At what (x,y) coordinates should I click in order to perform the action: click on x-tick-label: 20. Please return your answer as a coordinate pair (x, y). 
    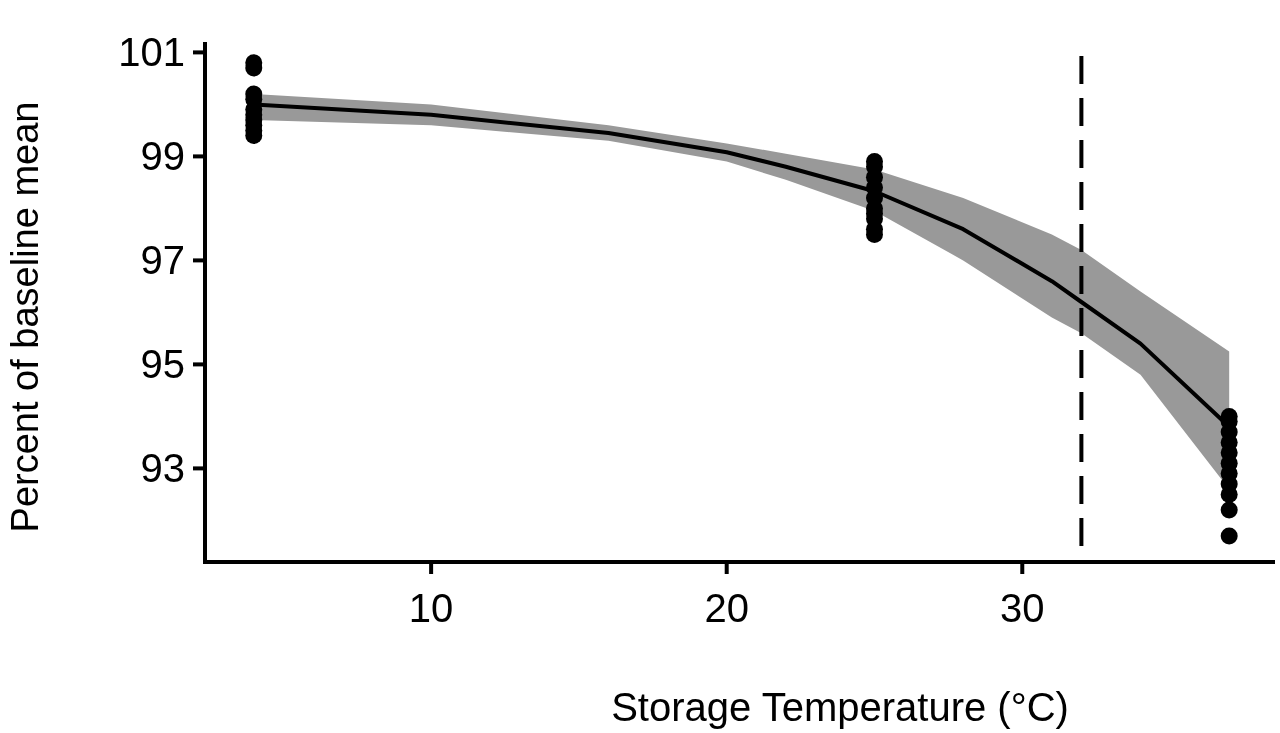
    Looking at the image, I should click on (726, 608).